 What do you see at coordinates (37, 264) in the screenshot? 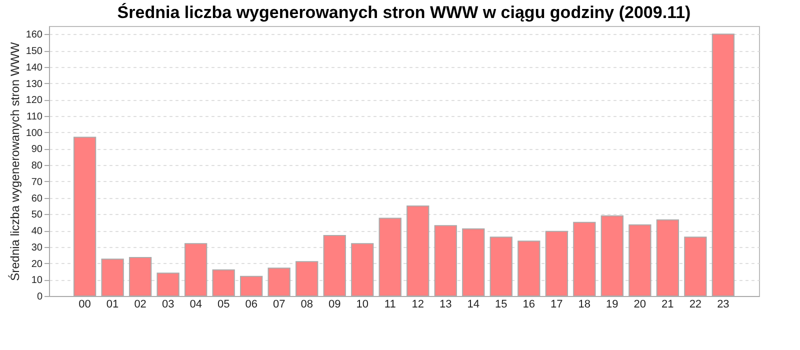
I see `y-tick-label: 20` at bounding box center [37, 264].